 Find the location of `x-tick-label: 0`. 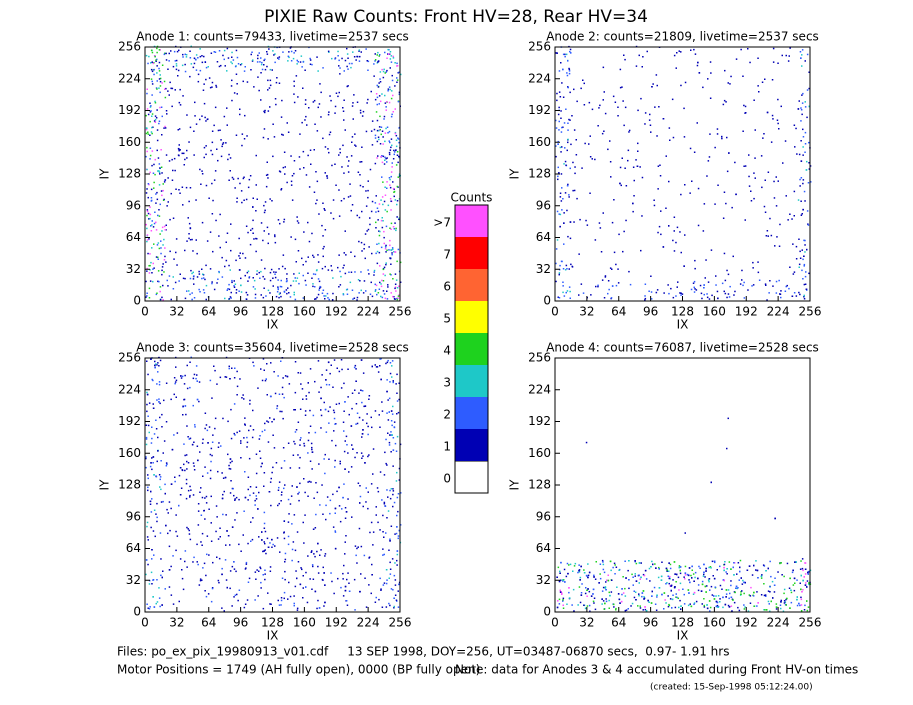

x-tick-label: 0 is located at coordinates (145, 312).